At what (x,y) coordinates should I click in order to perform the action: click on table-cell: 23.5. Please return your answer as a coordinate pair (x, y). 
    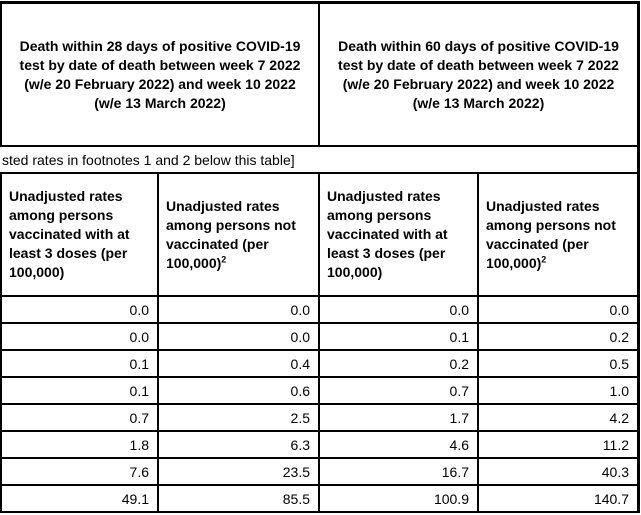
    Looking at the image, I should click on (239, 472).